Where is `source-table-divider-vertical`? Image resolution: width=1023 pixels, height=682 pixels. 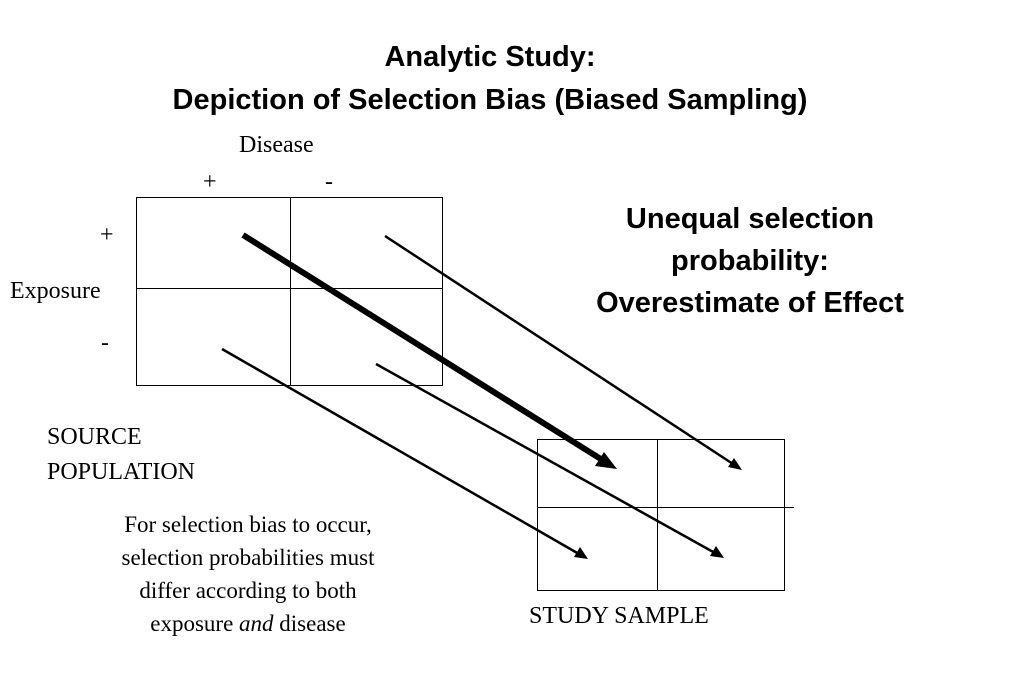 source-table-divider-vertical is located at coordinates (290, 291).